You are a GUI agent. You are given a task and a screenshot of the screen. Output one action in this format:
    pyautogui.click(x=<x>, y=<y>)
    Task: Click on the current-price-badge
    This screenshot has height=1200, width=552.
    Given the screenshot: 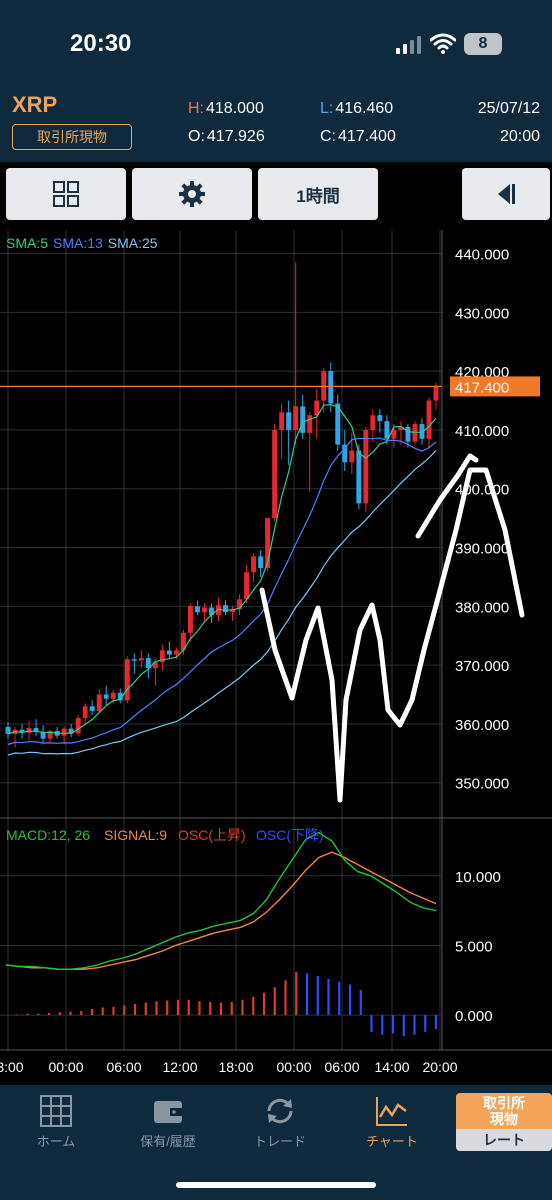 What is the action you would take?
    pyautogui.click(x=495, y=386)
    